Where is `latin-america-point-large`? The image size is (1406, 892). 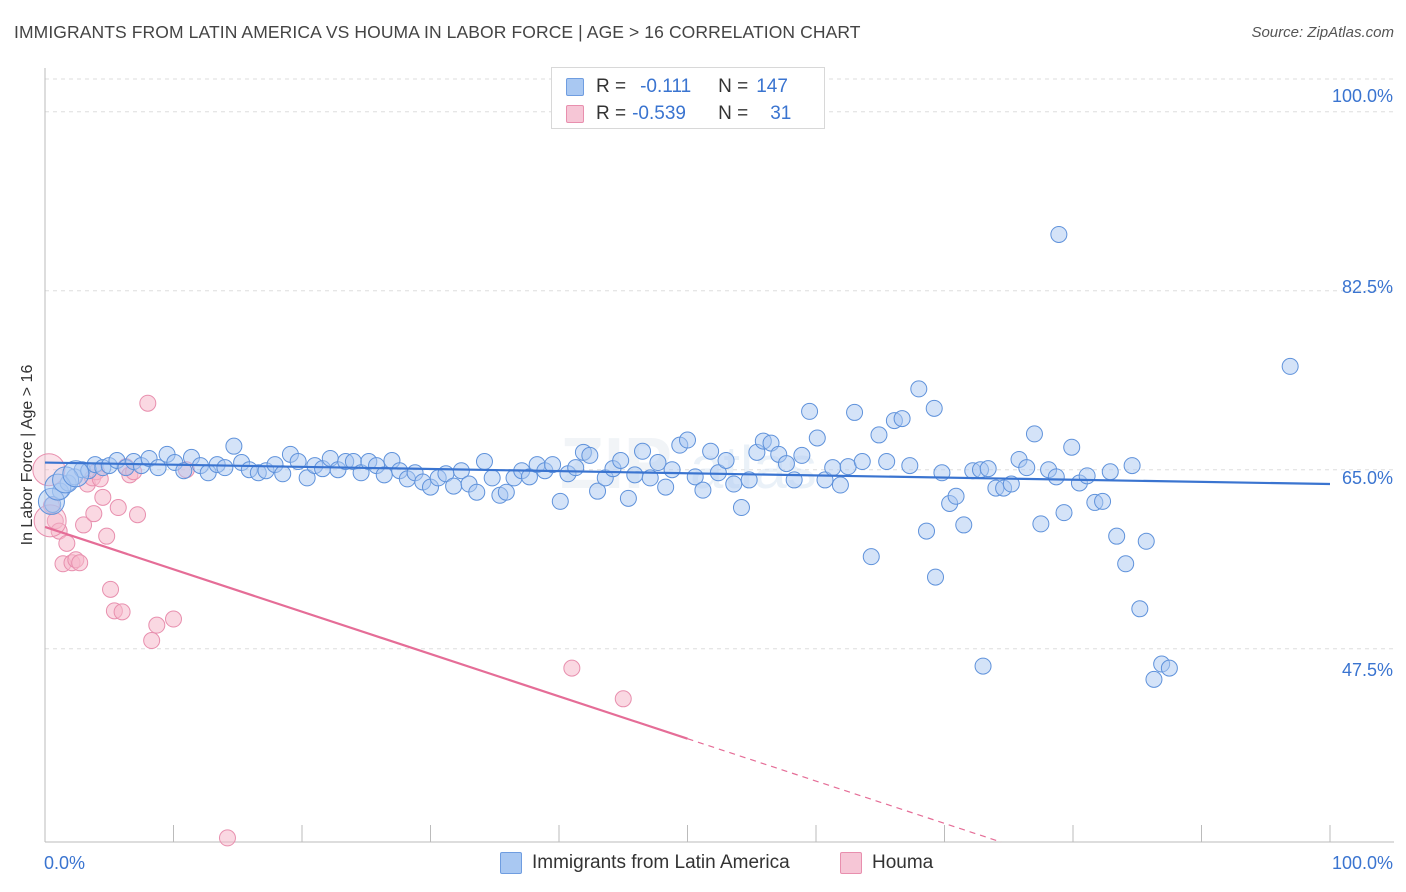
latin-america-point-large is located at coordinates (76, 474).